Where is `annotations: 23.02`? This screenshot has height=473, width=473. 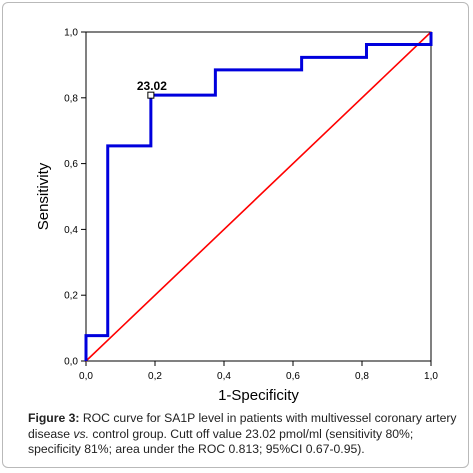
annotations: 23.02 is located at coordinates (152, 89).